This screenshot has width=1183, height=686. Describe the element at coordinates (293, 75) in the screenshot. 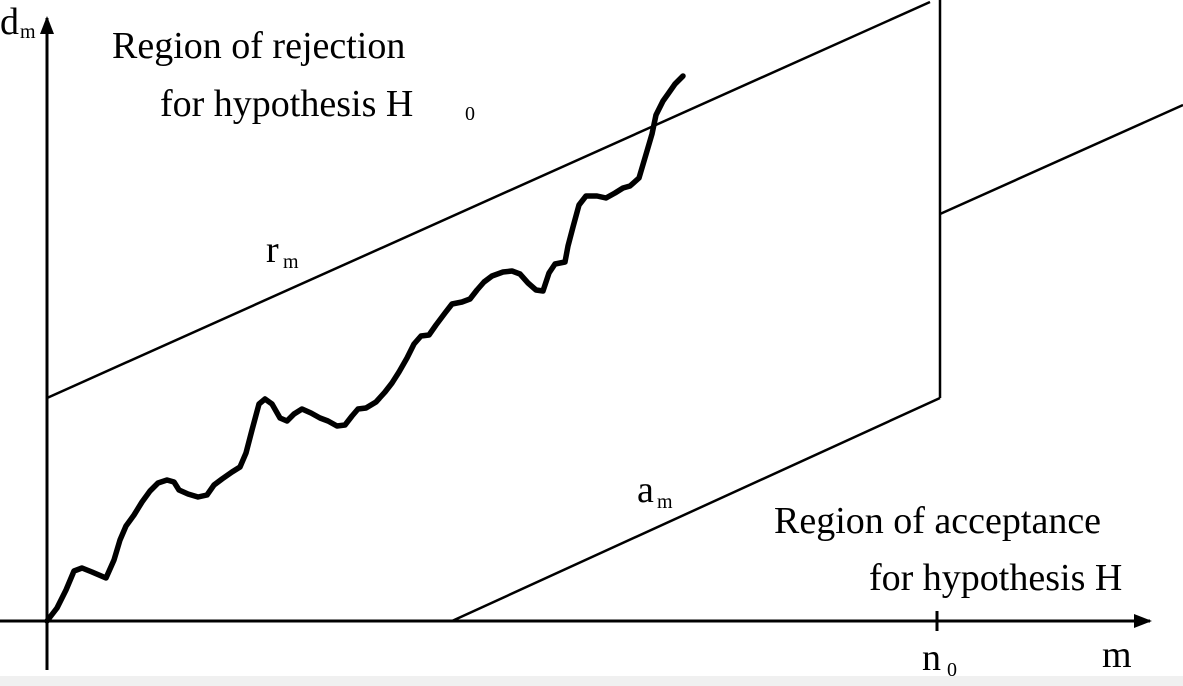

I see `rejection-region-label: Region of rejection for hypothesis H 0` at that location.